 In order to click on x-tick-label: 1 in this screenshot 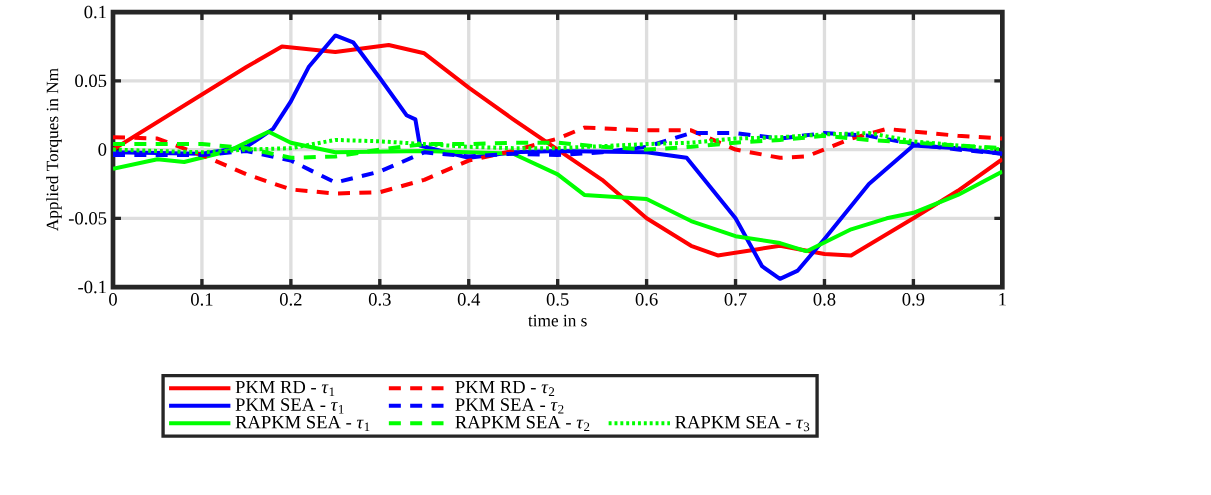, I will do `click(1002, 299)`.